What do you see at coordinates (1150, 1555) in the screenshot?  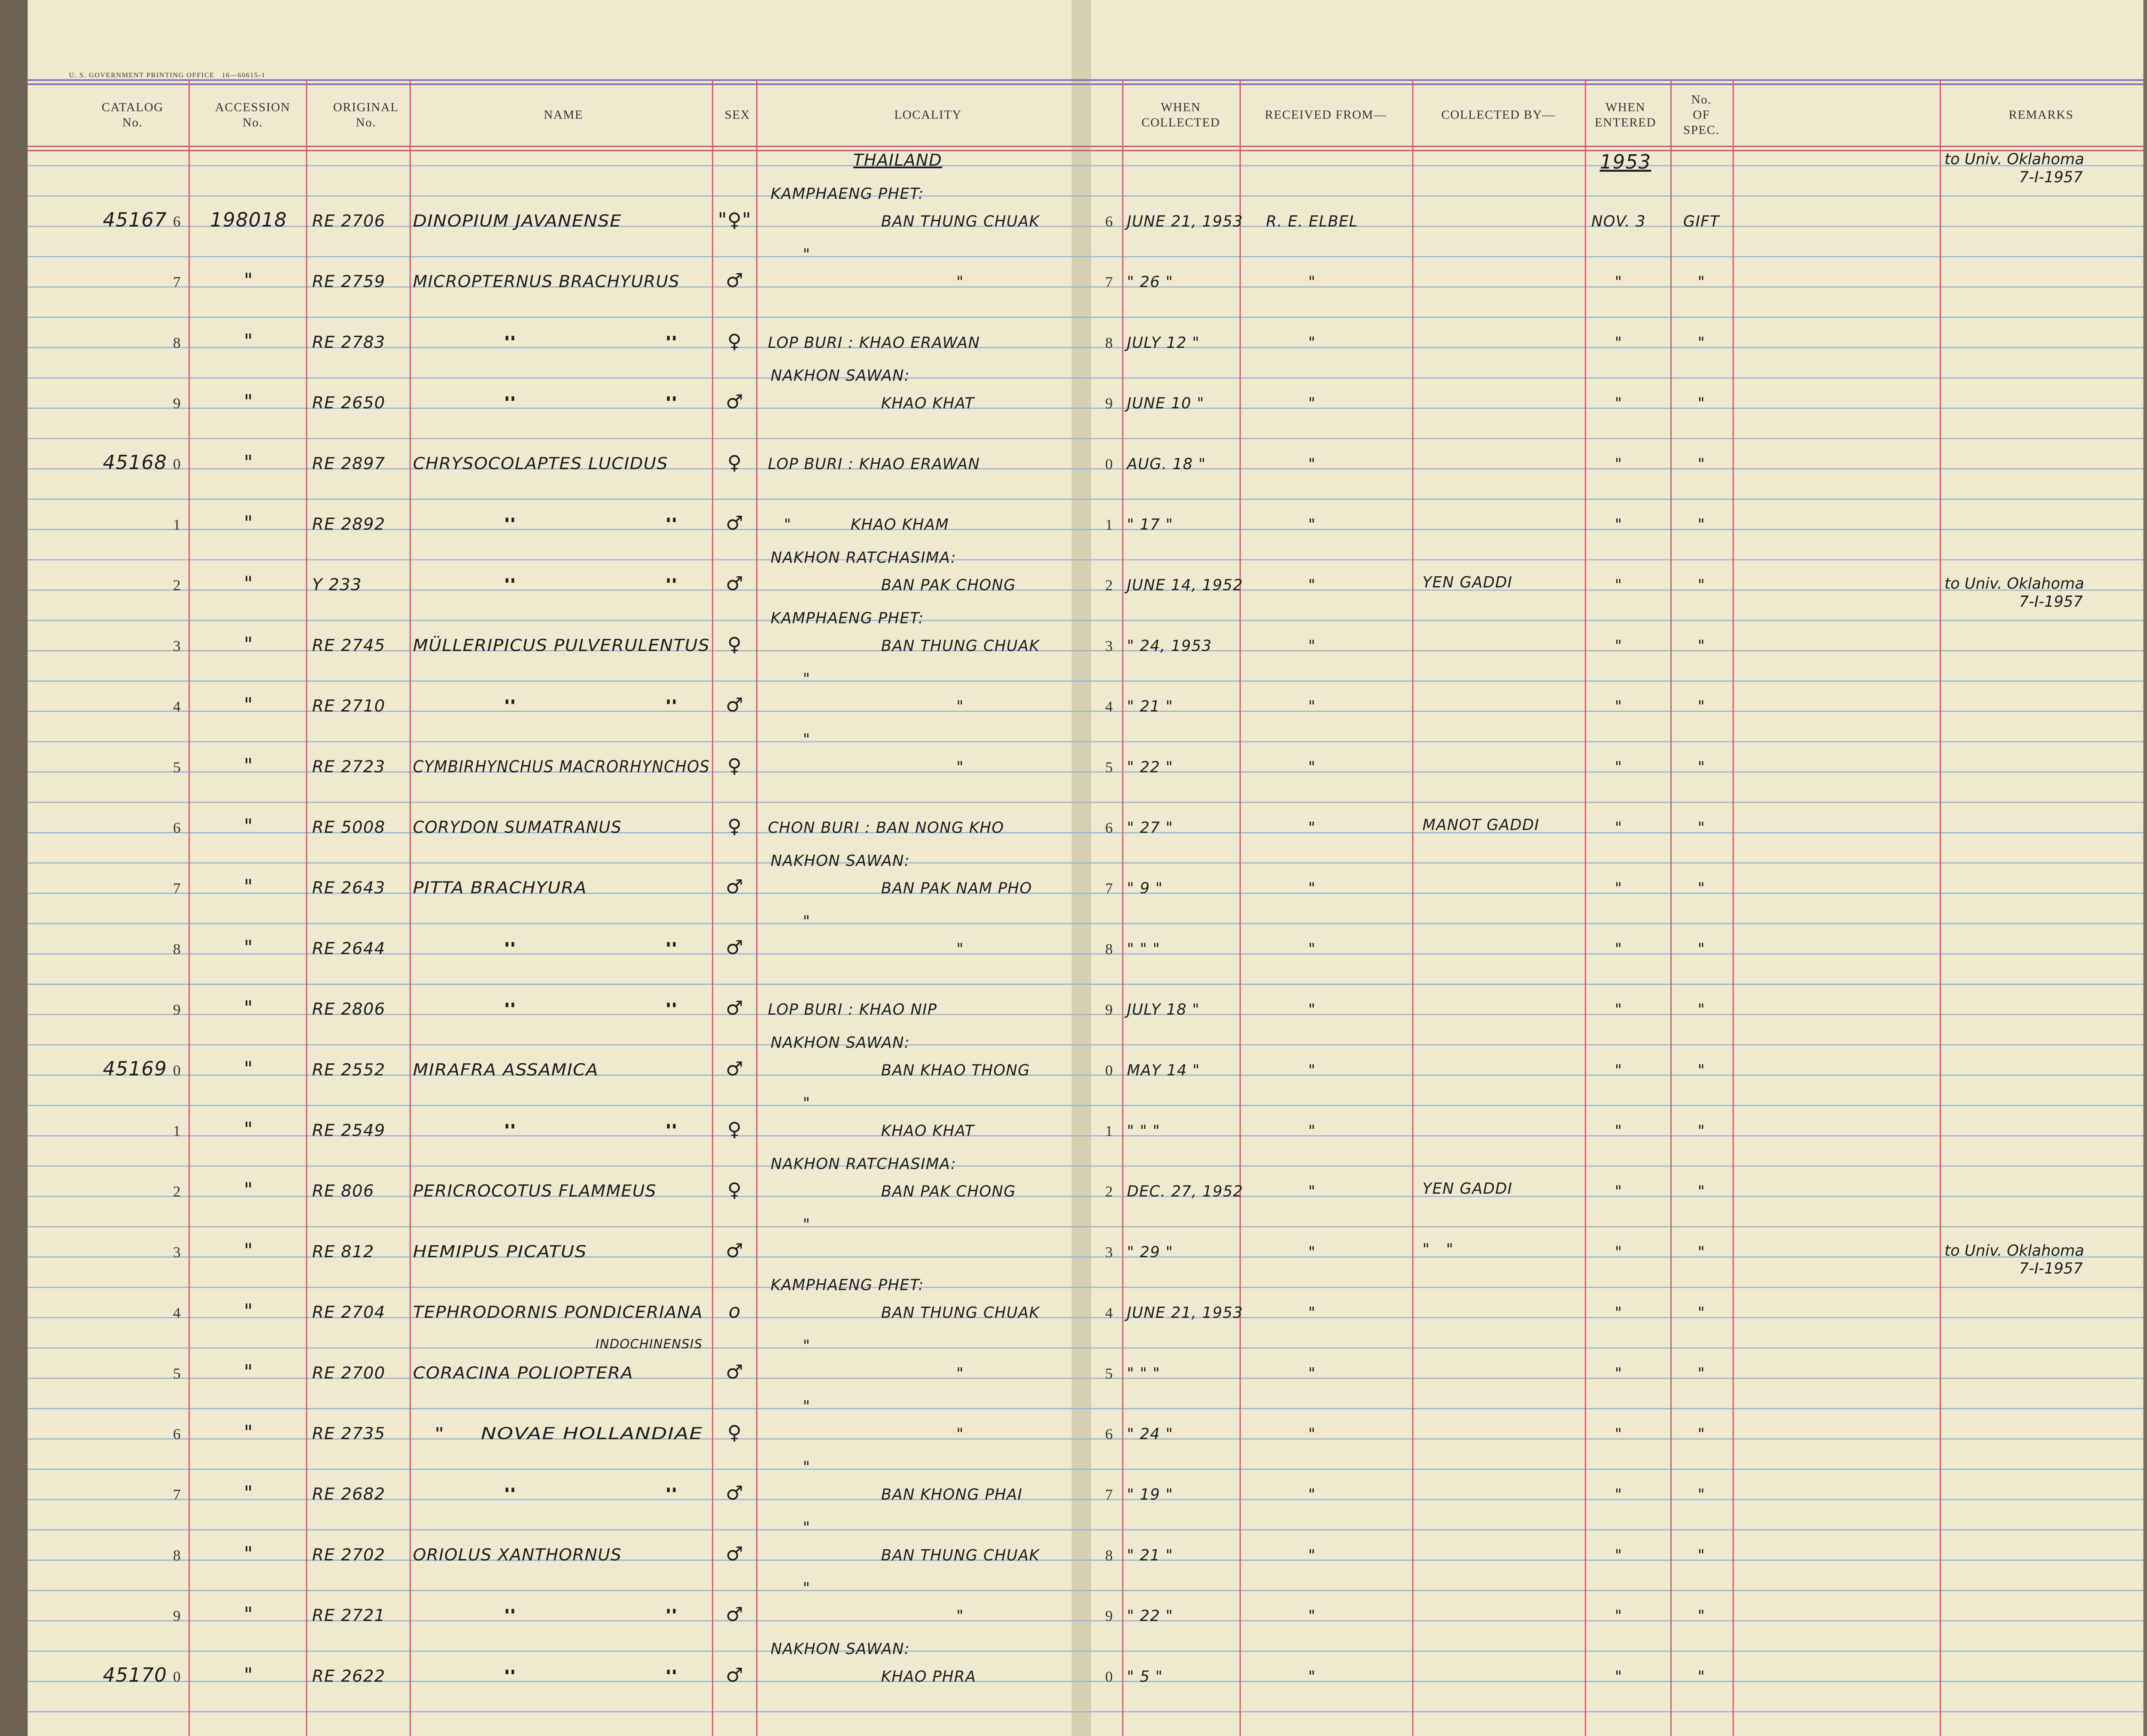 I see `when-collected: " 21 "` at bounding box center [1150, 1555].